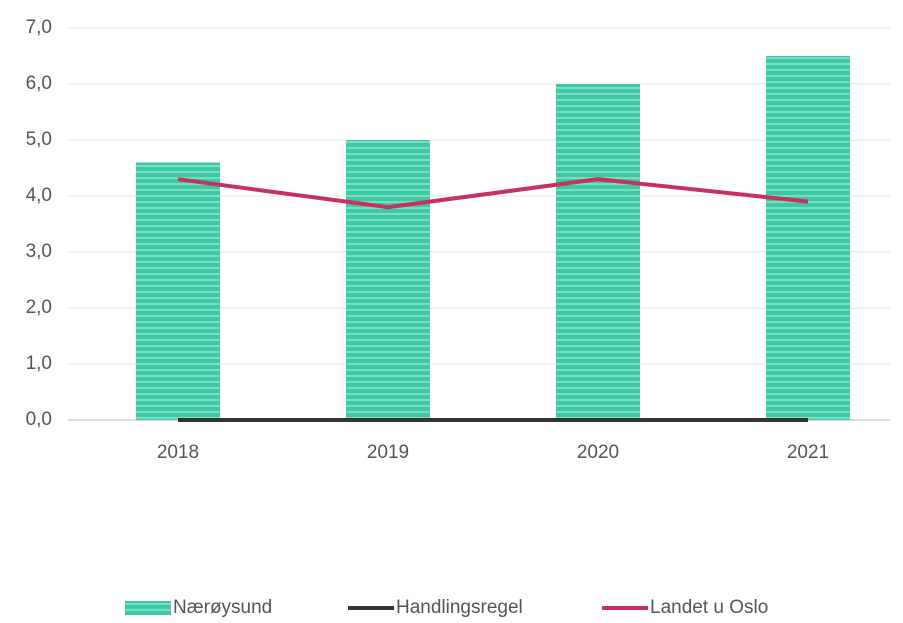 The height and width of the screenshot is (623, 903). I want to click on legend-label: Nærøysund, so click(222, 607).